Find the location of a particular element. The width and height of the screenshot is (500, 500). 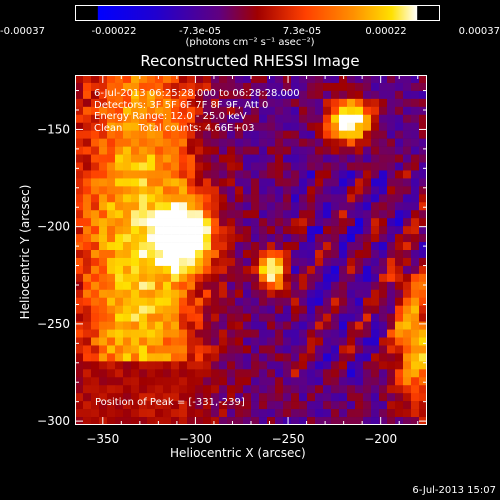

x-axis-label: Heliocentric X (arcsec) is located at coordinates (238, 453).